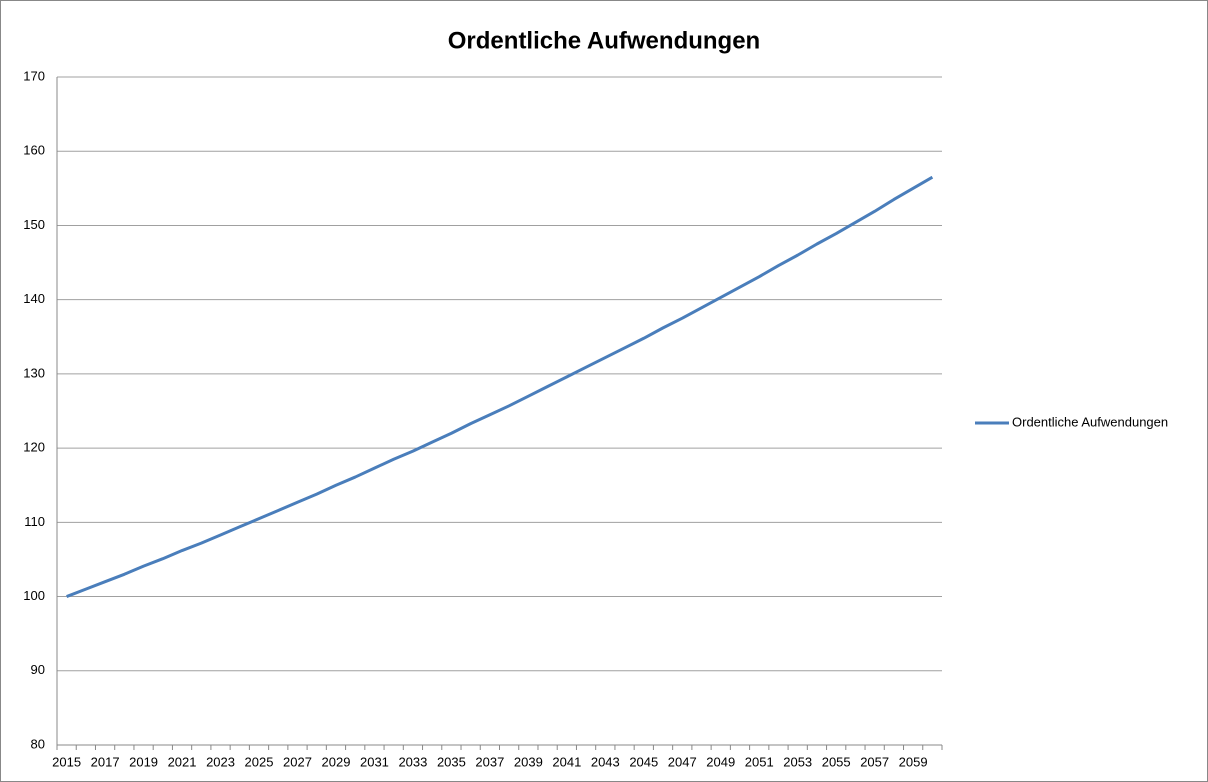 The height and width of the screenshot is (782, 1208). I want to click on x-tick-label: 2021, so click(182, 761).